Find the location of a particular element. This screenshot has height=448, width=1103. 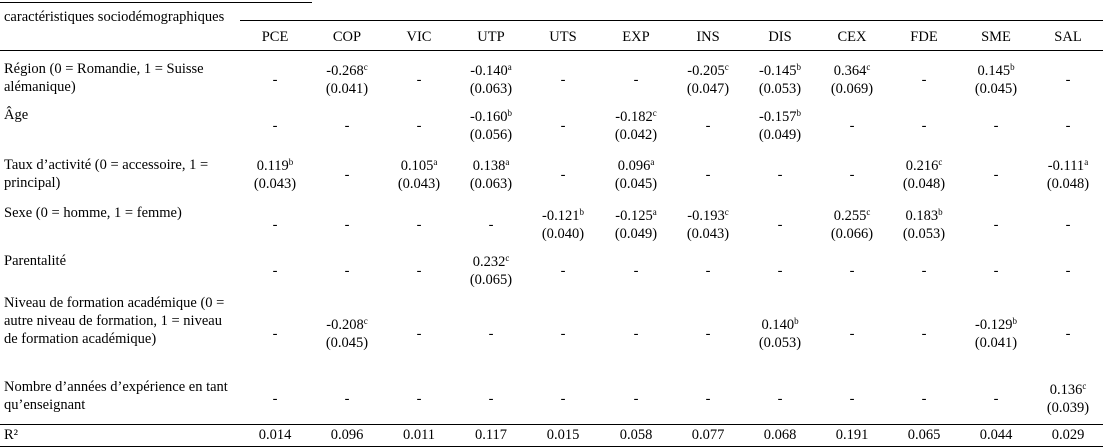

coefficient-cell: 0.138a (0.063) is located at coordinates (491, 175).